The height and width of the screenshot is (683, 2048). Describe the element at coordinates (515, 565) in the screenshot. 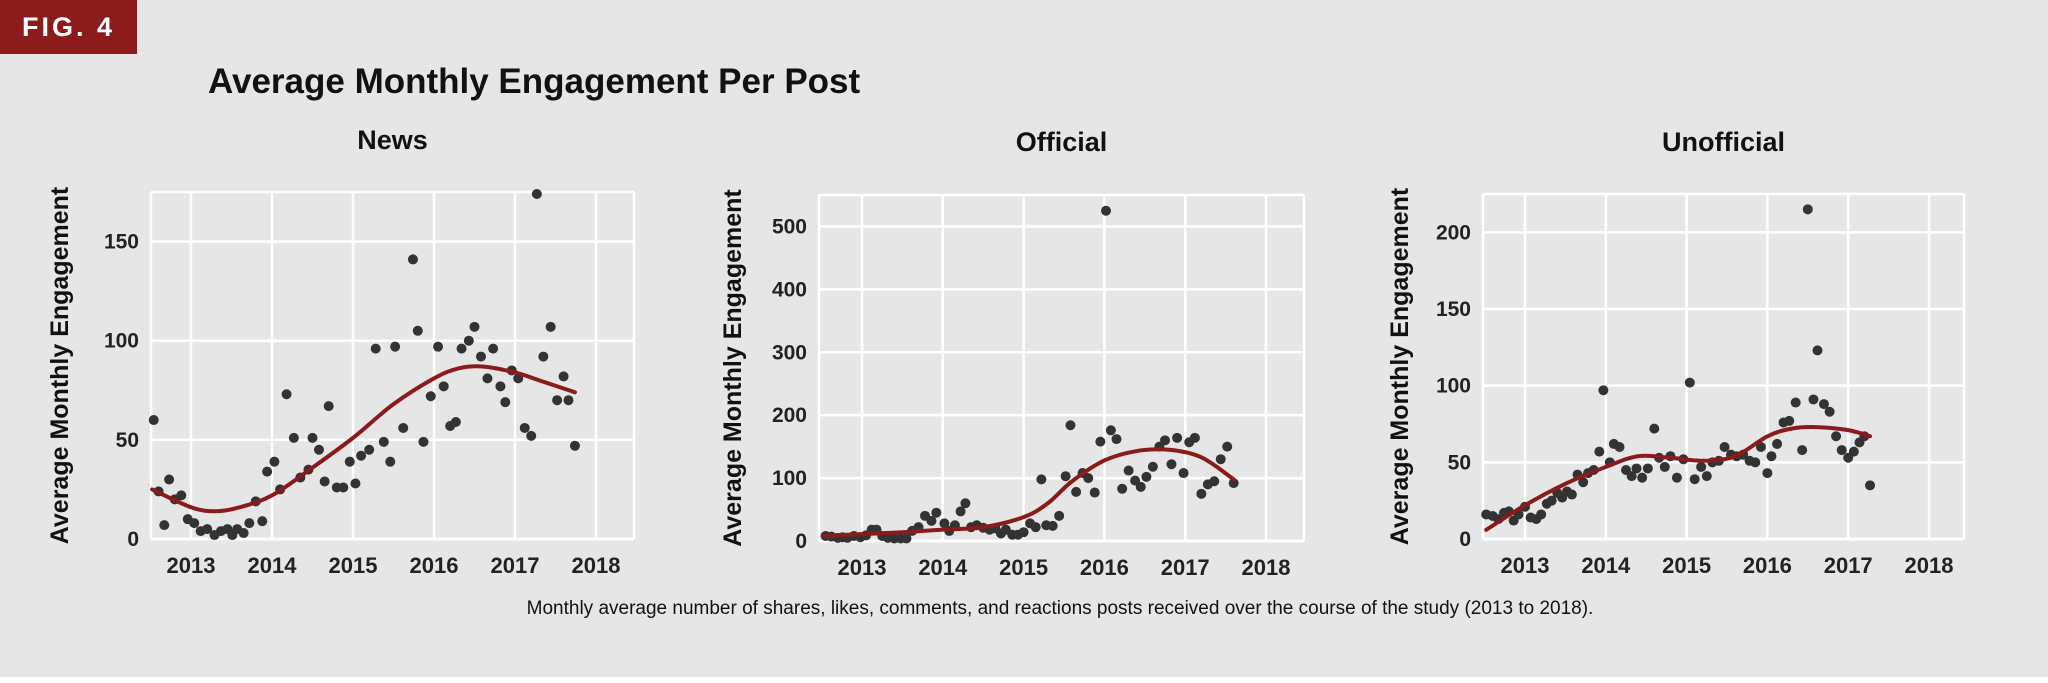

I see `x-tick-label: 2017` at that location.